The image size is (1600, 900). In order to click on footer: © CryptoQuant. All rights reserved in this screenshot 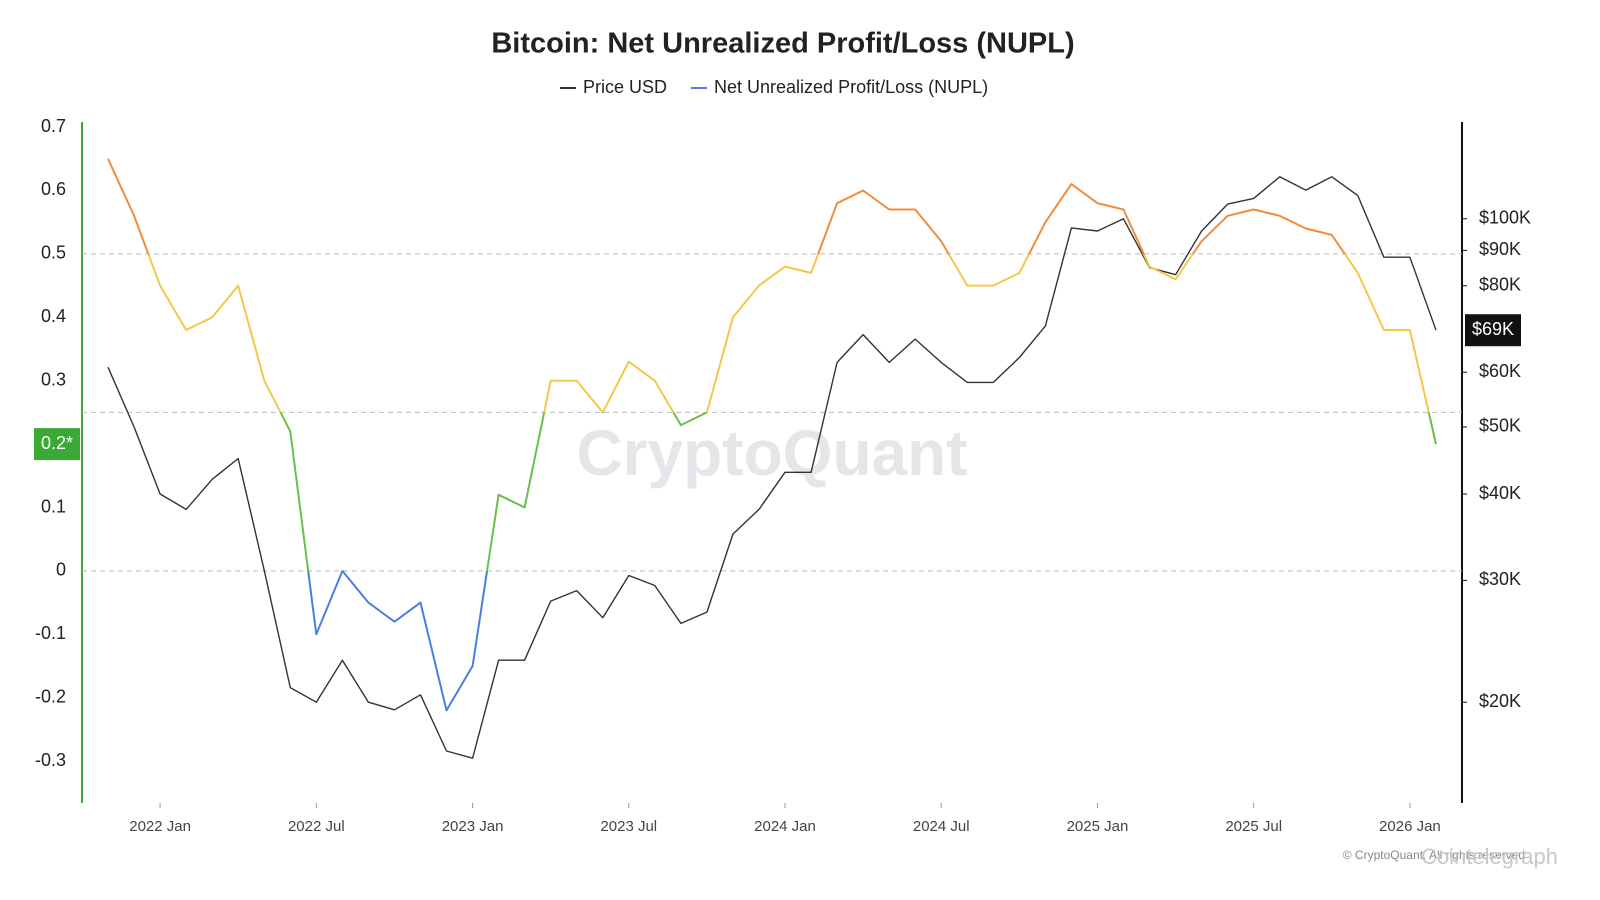, I will do `click(1434, 855)`.